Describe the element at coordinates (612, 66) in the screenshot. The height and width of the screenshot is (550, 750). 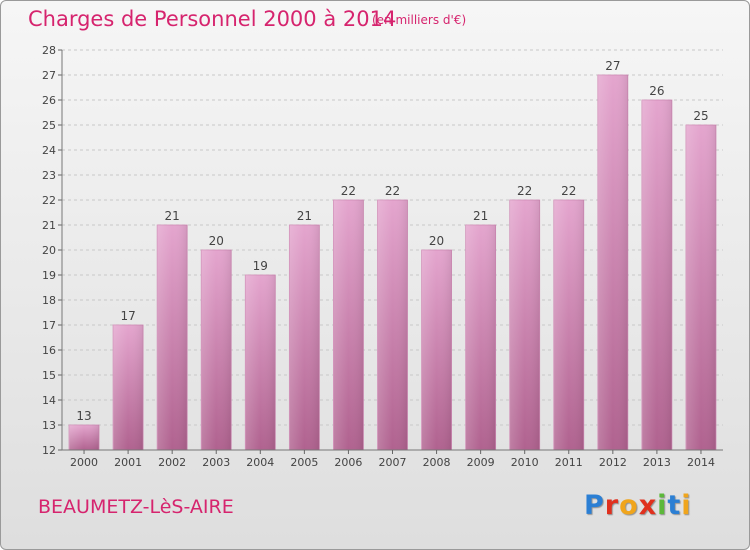
I see `data-label: 27` at that location.